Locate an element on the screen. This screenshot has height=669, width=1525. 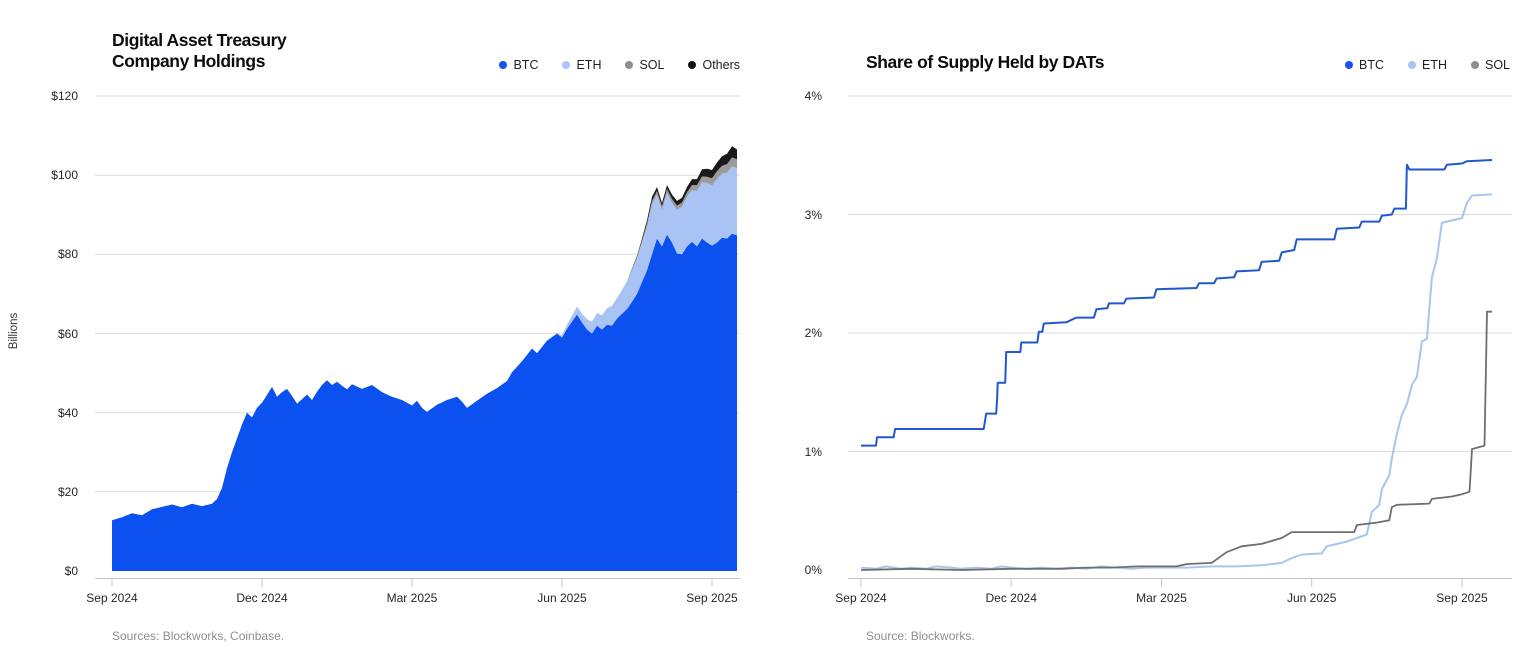
y-axis-tick-label: 4% is located at coordinates (813, 96).